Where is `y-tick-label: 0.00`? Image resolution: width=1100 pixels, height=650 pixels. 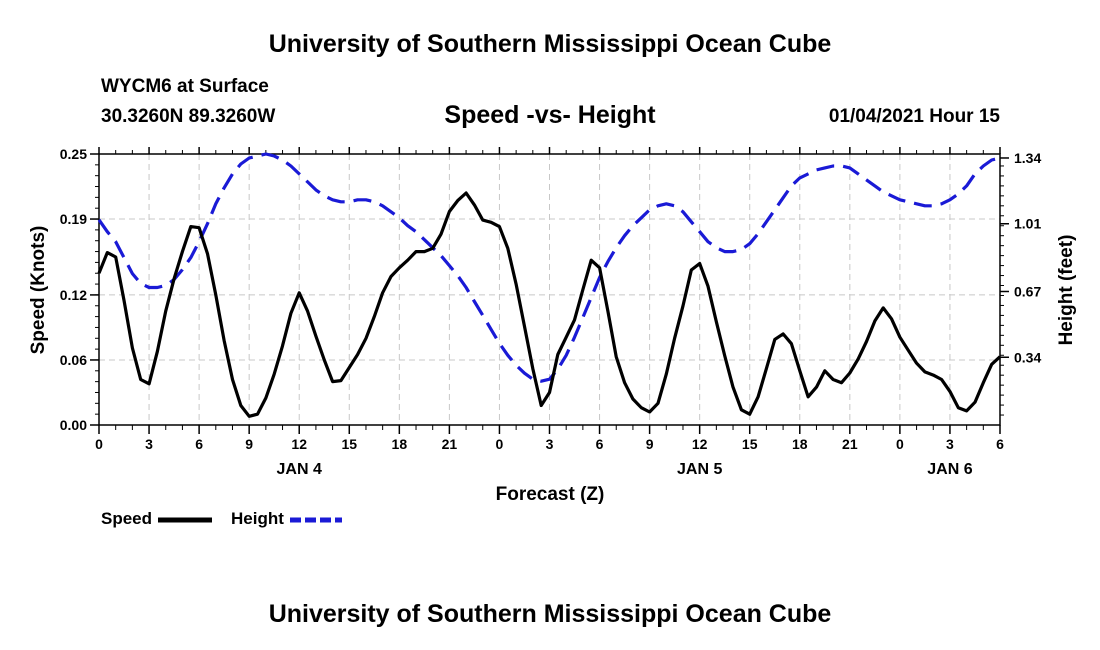
y-tick-label: 0.00 is located at coordinates (73, 425).